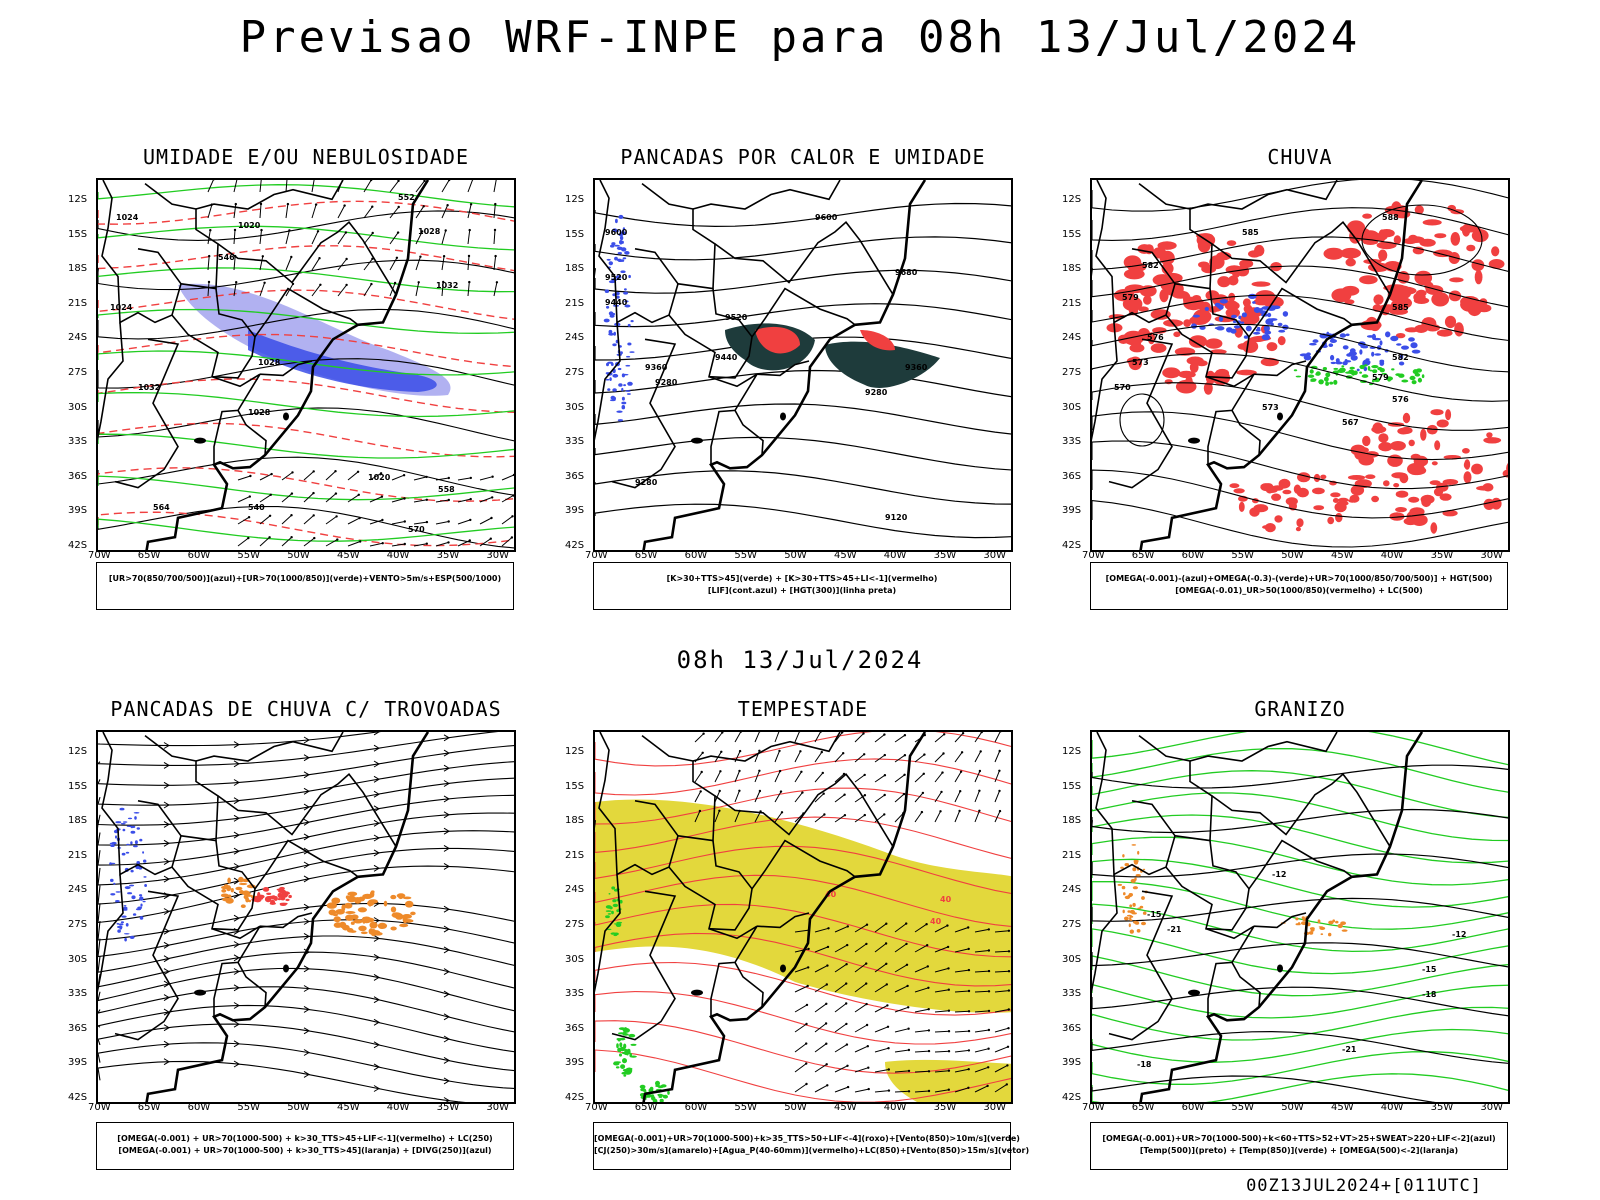  Describe the element at coordinates (1342, 555) in the screenshot. I see `lon-tick-label: 45W` at that location.